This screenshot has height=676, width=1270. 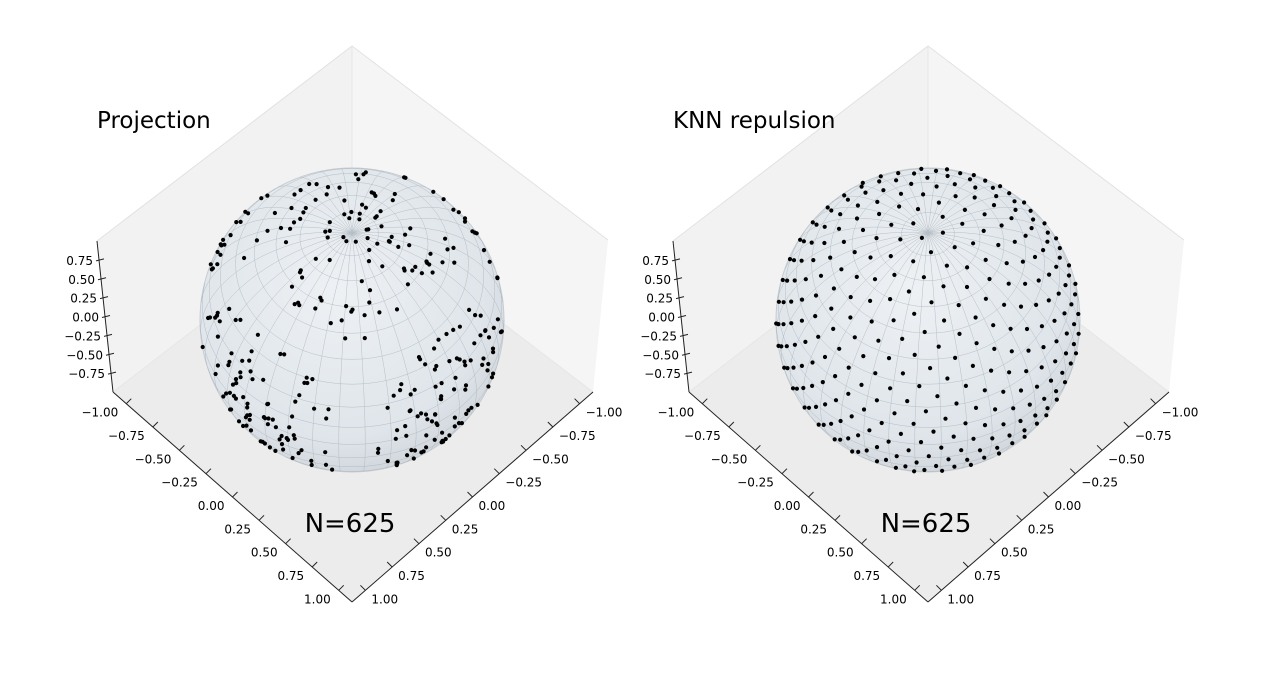 What do you see at coordinates (84, 355) in the screenshot?
I see `z-tick-label: −0.50` at bounding box center [84, 355].